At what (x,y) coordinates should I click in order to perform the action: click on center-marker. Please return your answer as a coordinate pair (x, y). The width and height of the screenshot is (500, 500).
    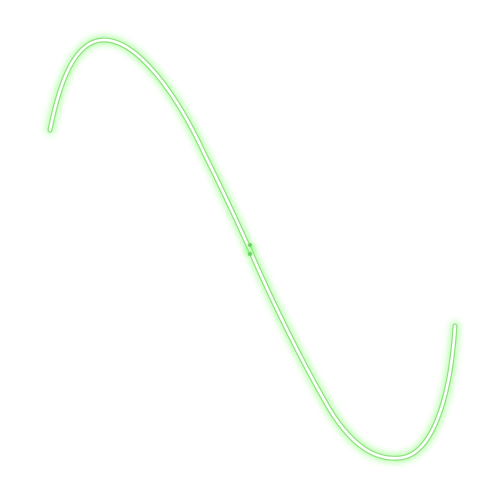
    Looking at the image, I should click on (250, 250).